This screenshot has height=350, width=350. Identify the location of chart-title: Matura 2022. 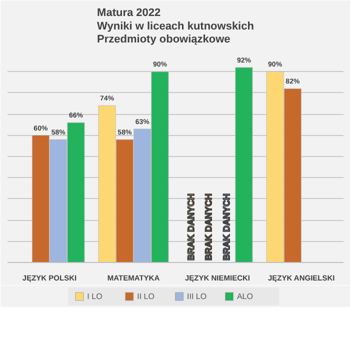
(129, 13).